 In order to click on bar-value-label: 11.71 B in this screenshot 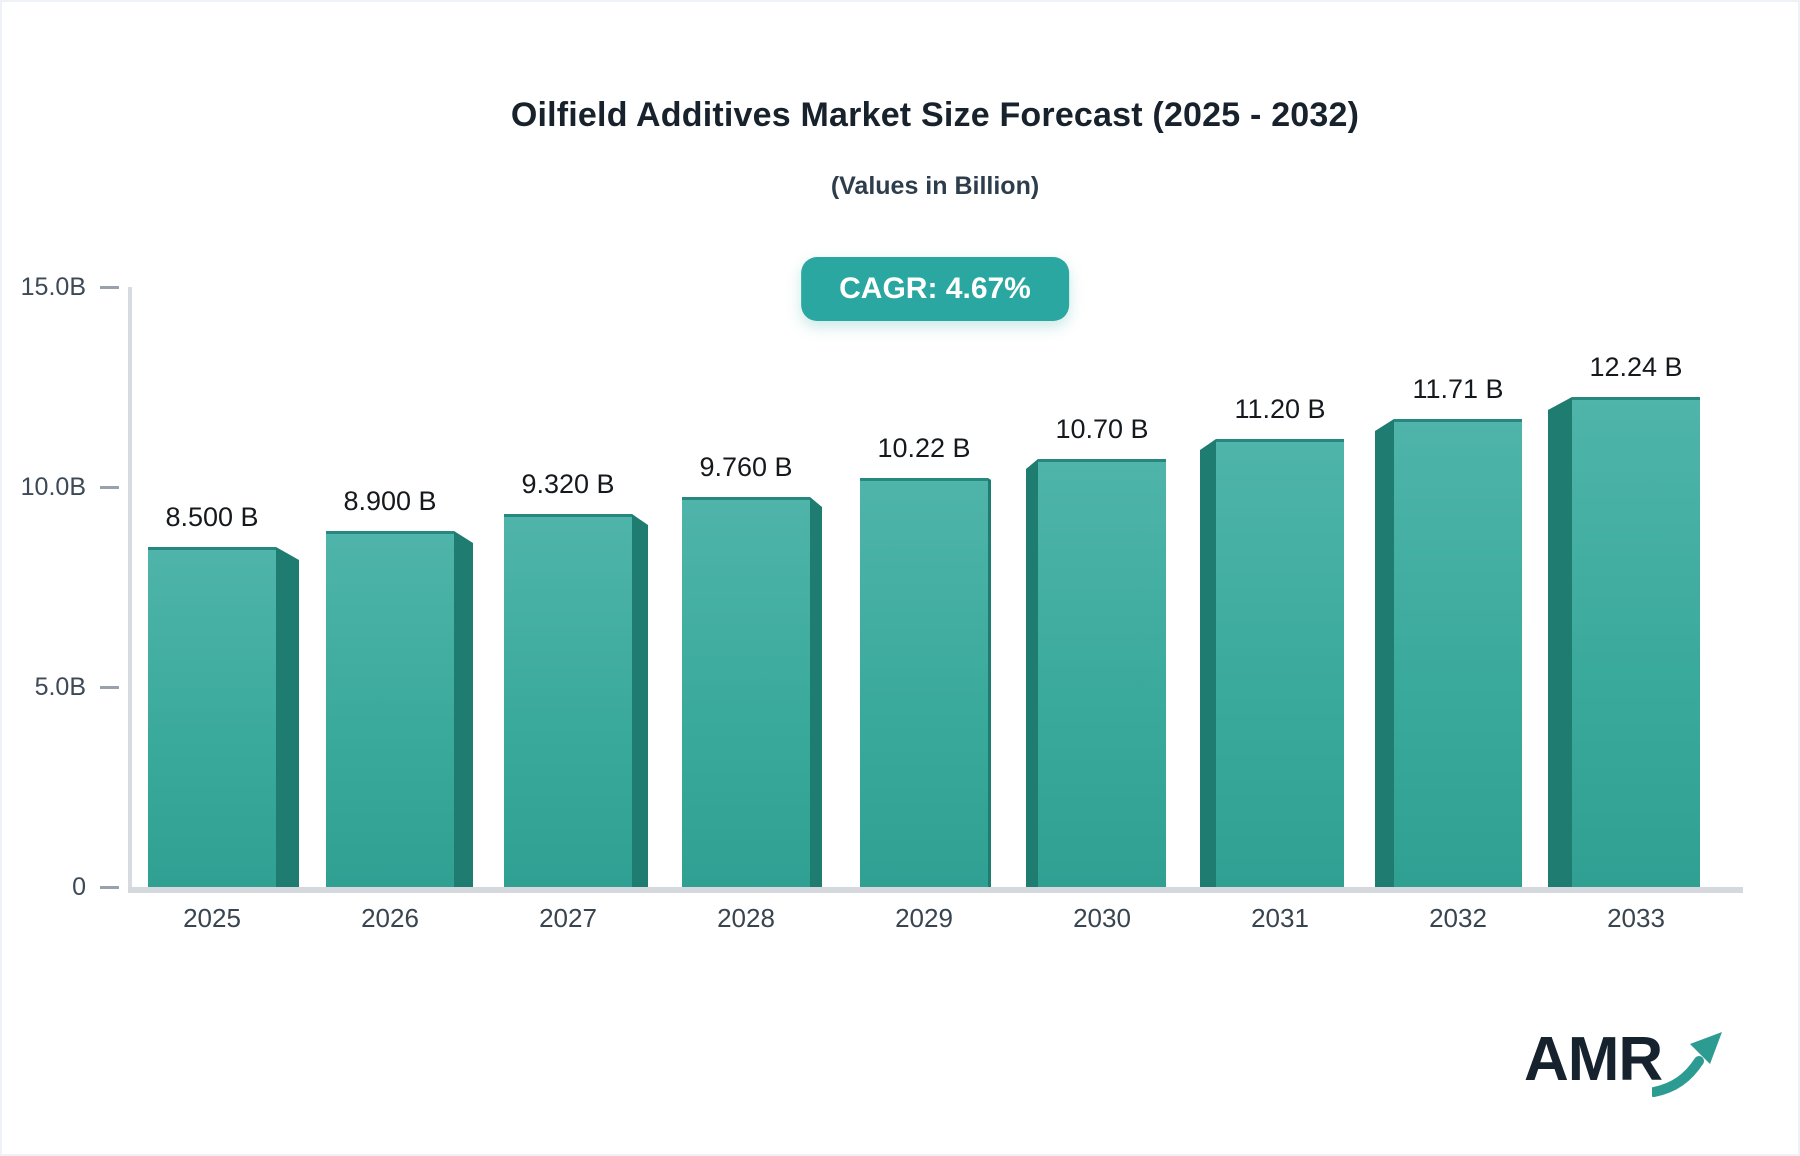, I will do `click(1458, 389)`.